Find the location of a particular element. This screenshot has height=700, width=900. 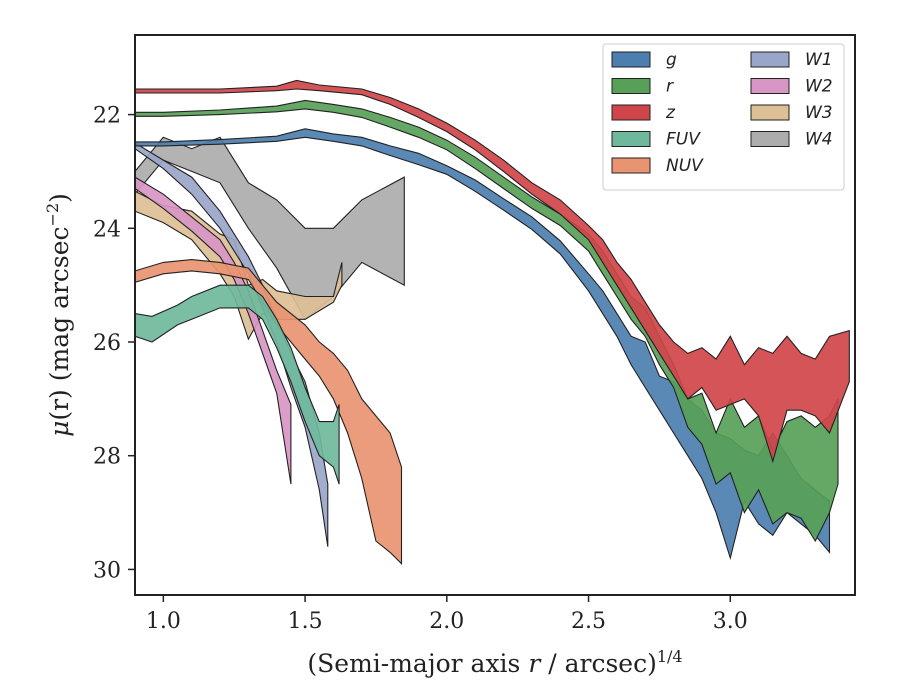

x-axis-ticks: 1.0 1.5 2.0 2.5 3.0 is located at coordinates (447, 614).